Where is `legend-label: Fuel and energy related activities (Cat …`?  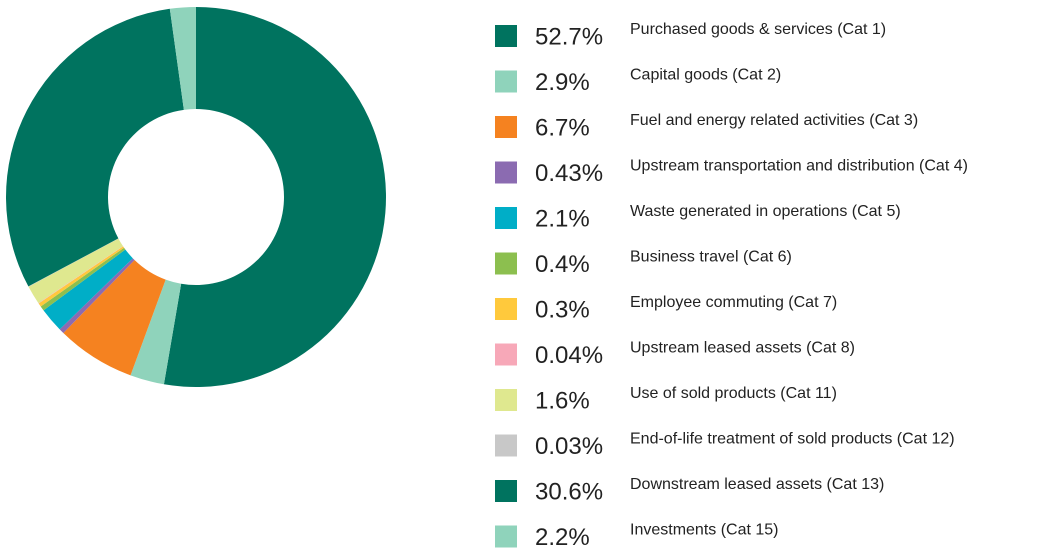
legend-label: Fuel and energy related activities (Cat … is located at coordinates (774, 120).